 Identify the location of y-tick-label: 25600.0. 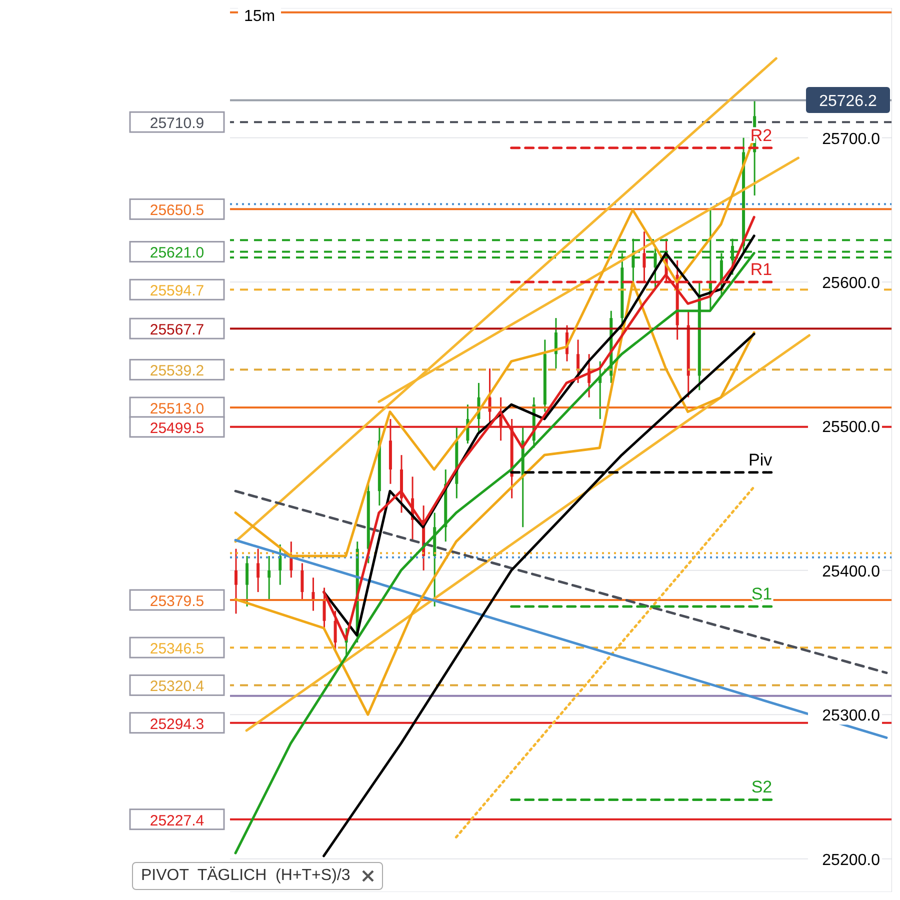
(851, 283).